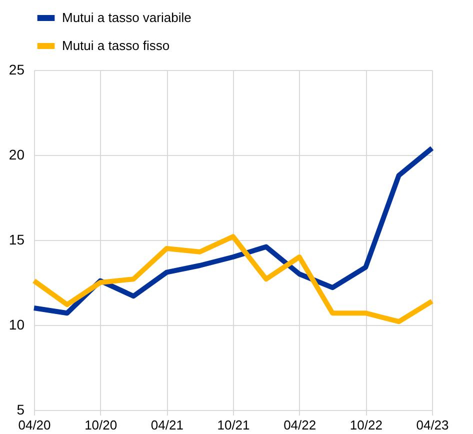 Image resolution: width=473 pixels, height=434 pixels. Describe the element at coordinates (16, 154) in the screenshot. I see `y-tick-label: 20` at that location.